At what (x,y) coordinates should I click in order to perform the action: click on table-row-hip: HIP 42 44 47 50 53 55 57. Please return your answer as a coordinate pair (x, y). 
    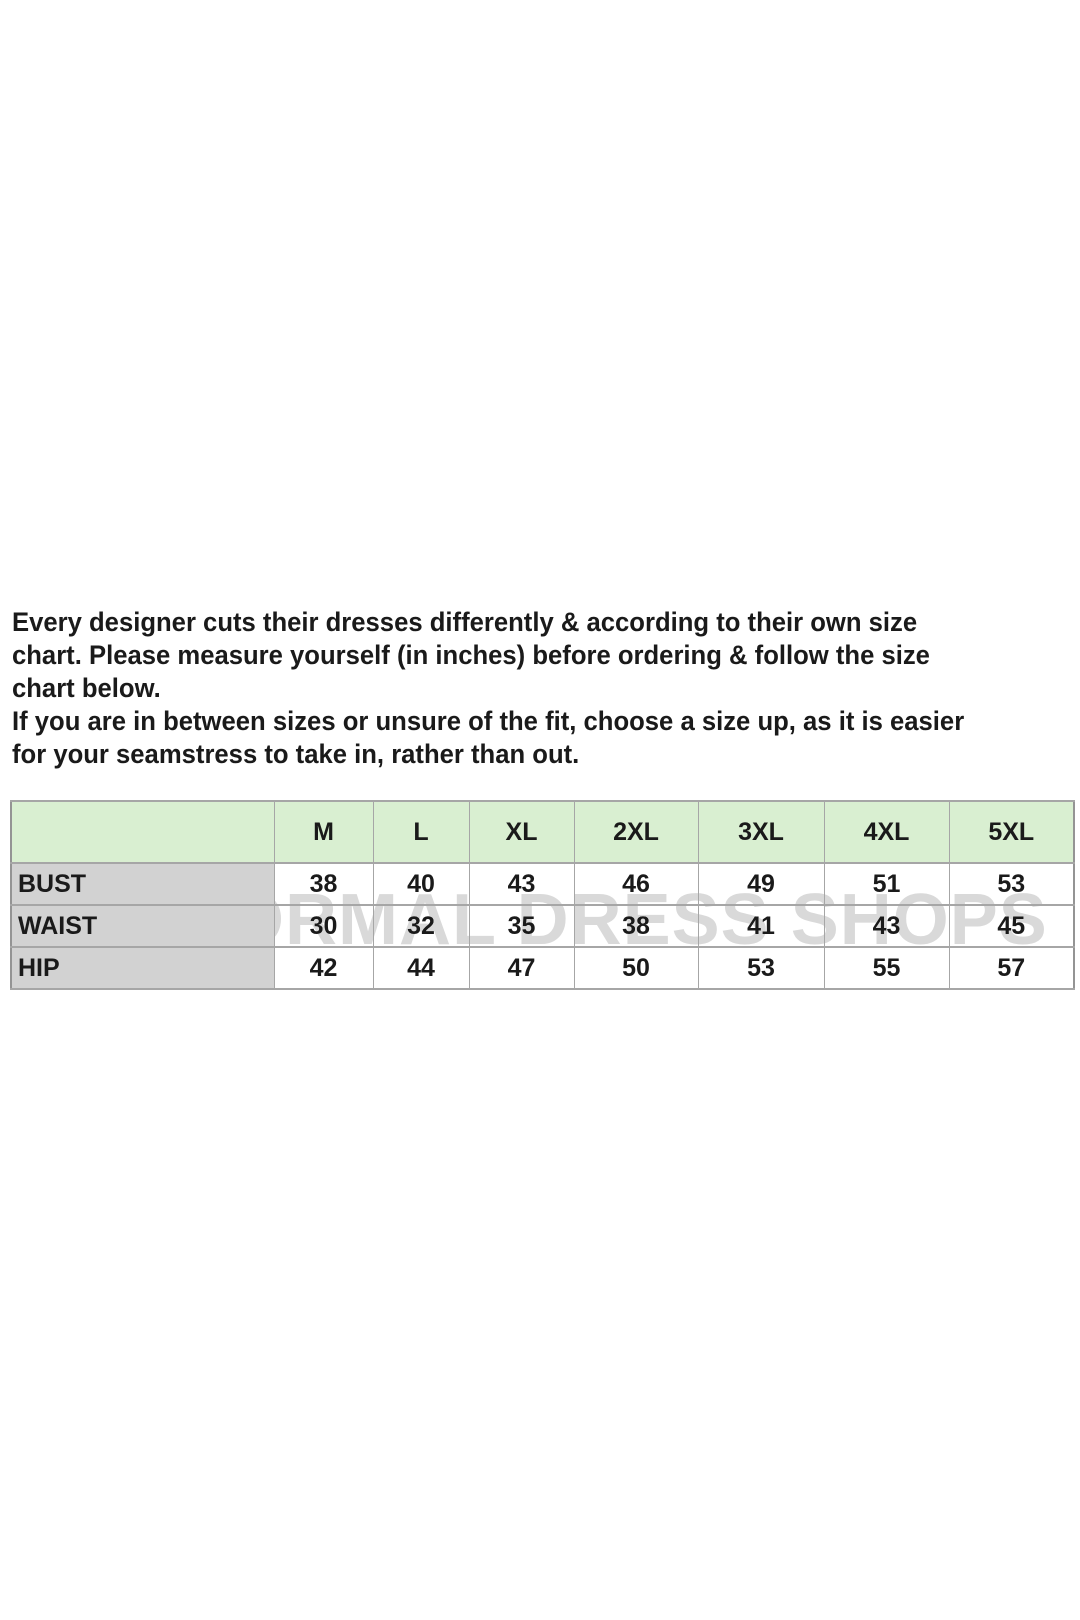
    Looking at the image, I should click on (542, 968).